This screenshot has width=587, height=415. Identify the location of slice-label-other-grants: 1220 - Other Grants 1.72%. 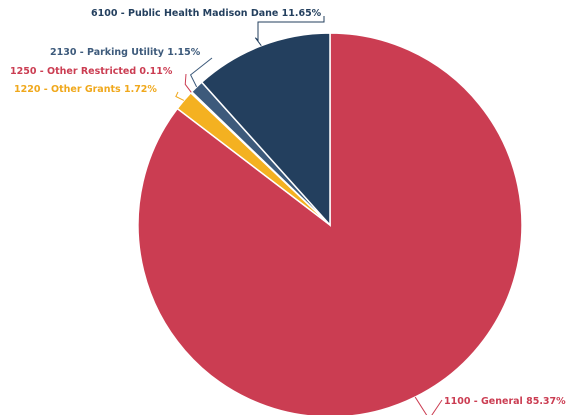
(85, 89).